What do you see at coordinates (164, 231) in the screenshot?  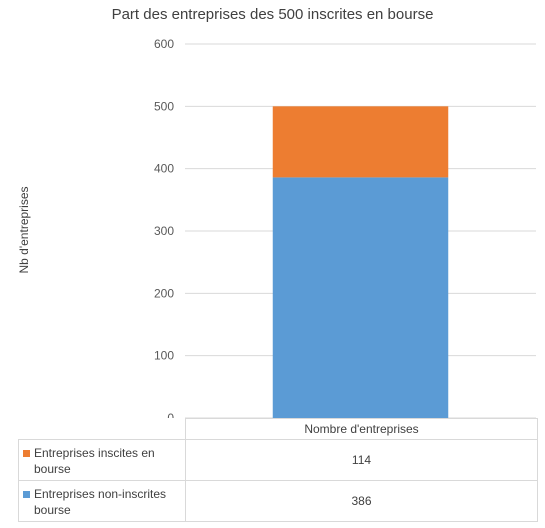 I see `y-tick-label: 300` at bounding box center [164, 231].